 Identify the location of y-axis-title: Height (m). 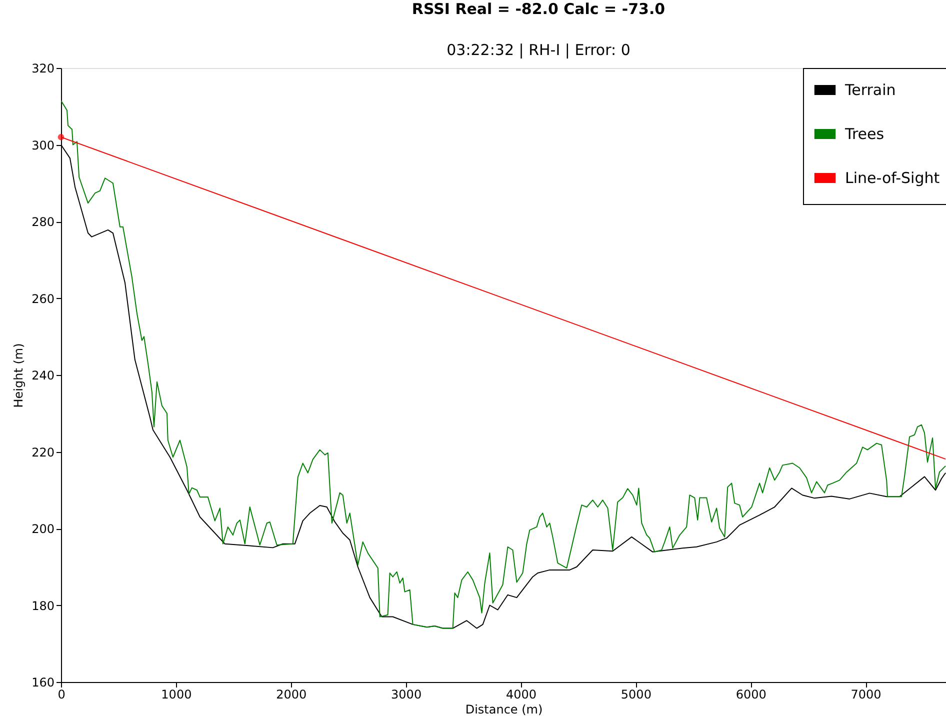
(19, 375).